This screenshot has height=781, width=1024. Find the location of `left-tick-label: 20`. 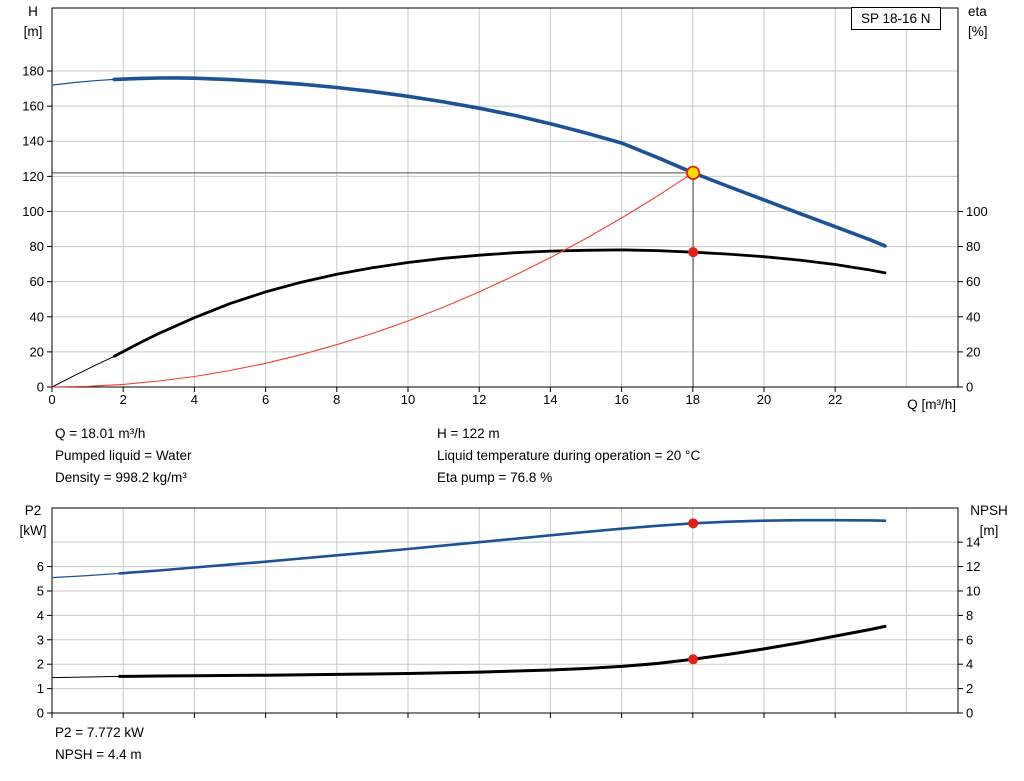

left-tick-label: 20 is located at coordinates (37, 351).